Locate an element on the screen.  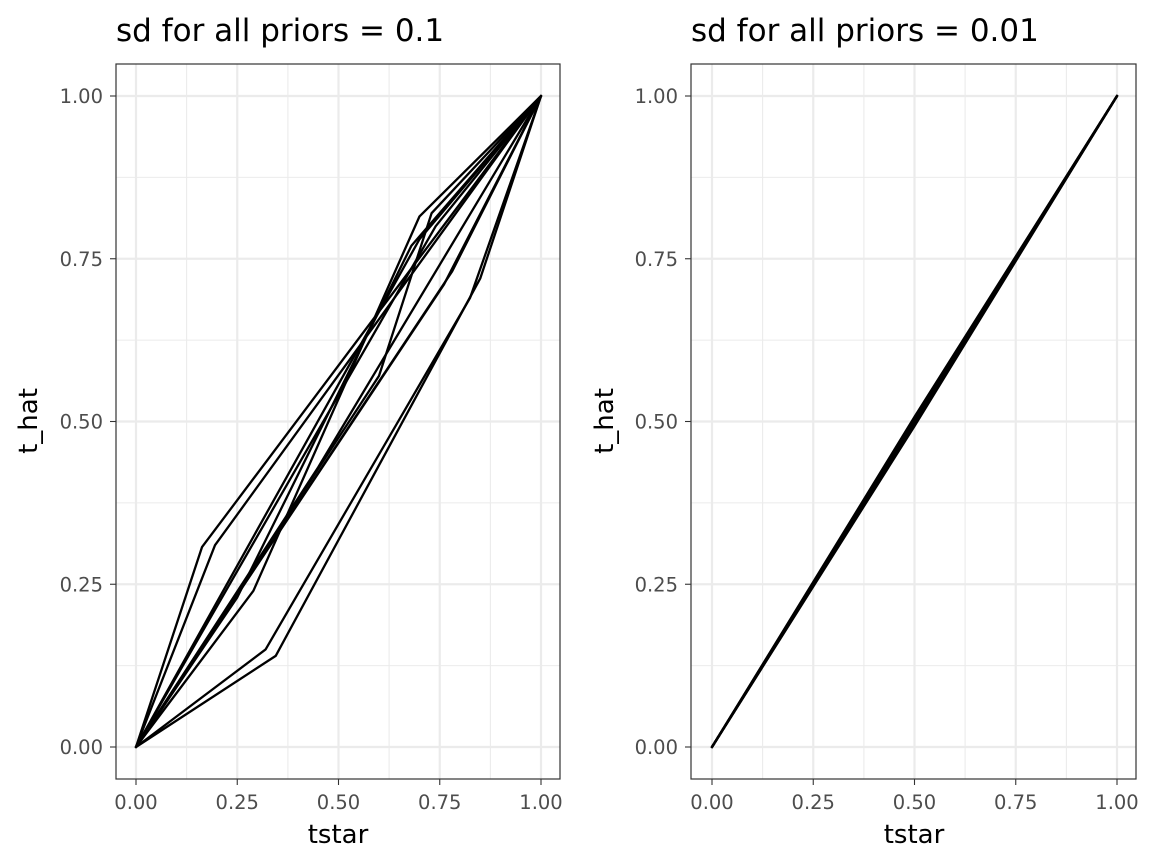
left-chart-x-axis-title: tstar is located at coordinates (338, 835).